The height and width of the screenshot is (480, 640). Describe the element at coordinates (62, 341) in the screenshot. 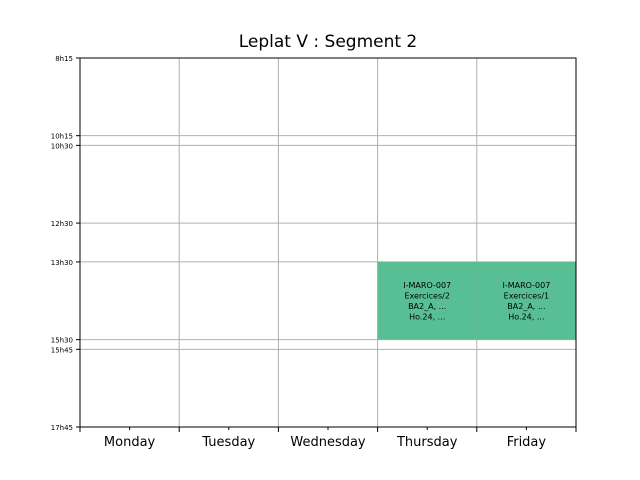

I see `y-tick-label: 15h30` at that location.